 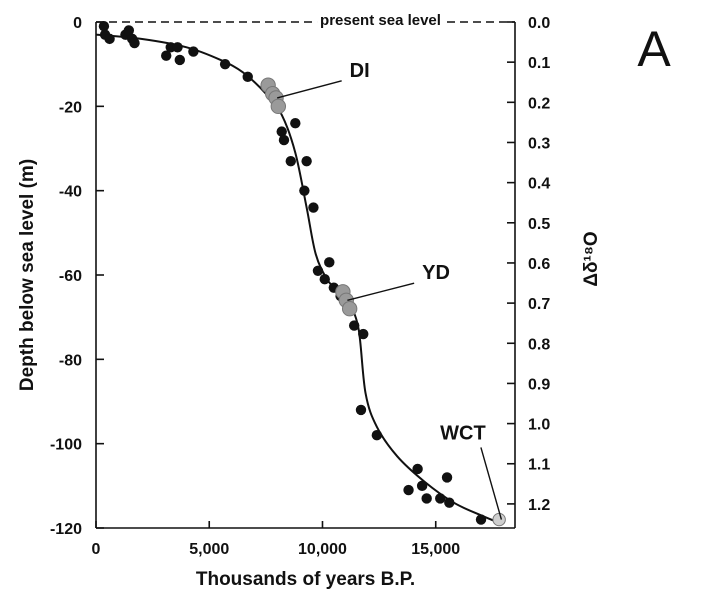 What do you see at coordinates (435, 549) in the screenshot?
I see `x-tick-label: 15,000` at bounding box center [435, 549].